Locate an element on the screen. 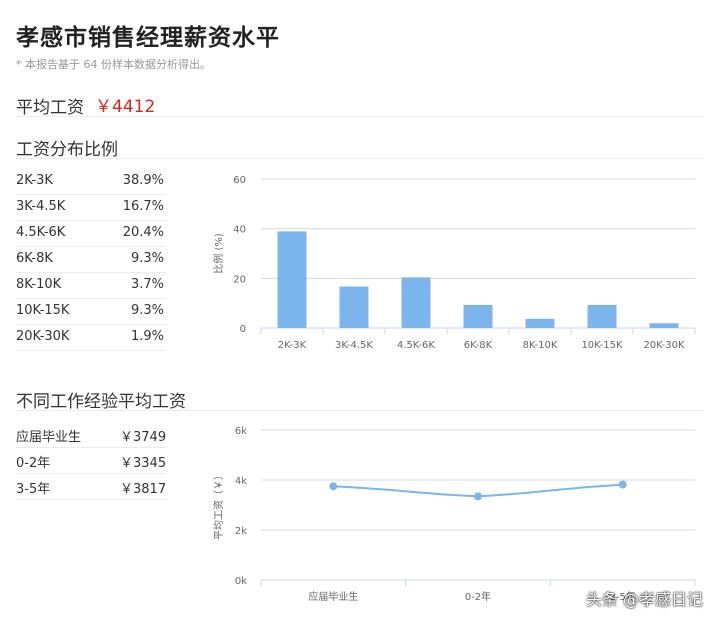 The width and height of the screenshot is (719, 622). watermark: 头条 @孝感日记 is located at coordinates (644, 599).